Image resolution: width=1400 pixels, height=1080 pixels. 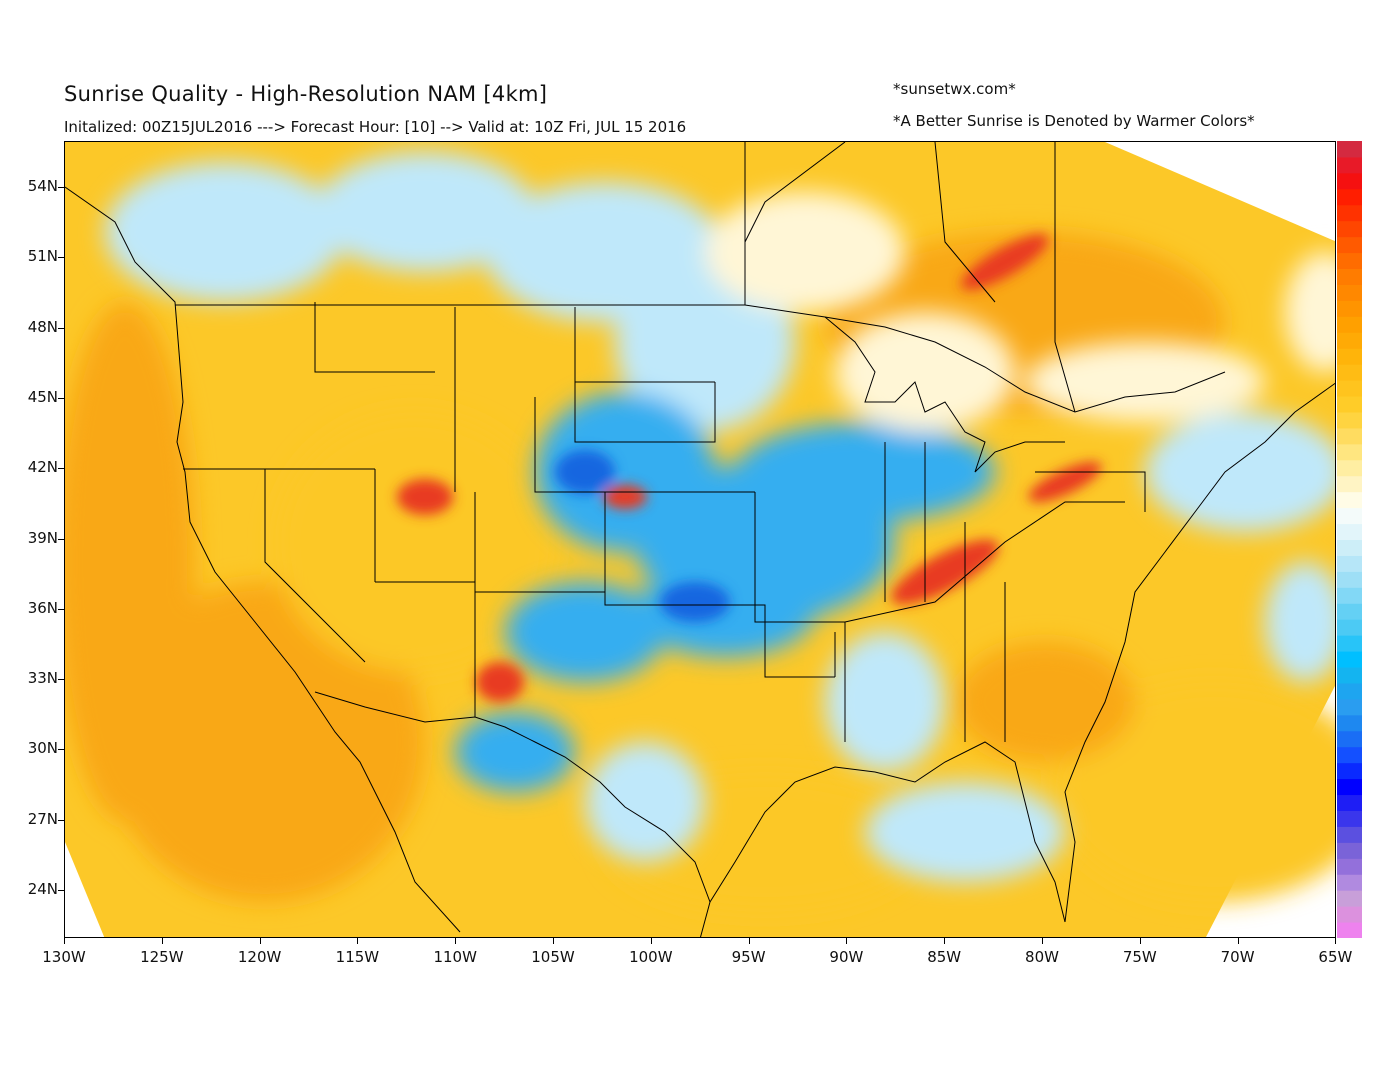 What do you see at coordinates (944, 394) in the screenshot?
I see `great-lakes-shore` at bounding box center [944, 394].